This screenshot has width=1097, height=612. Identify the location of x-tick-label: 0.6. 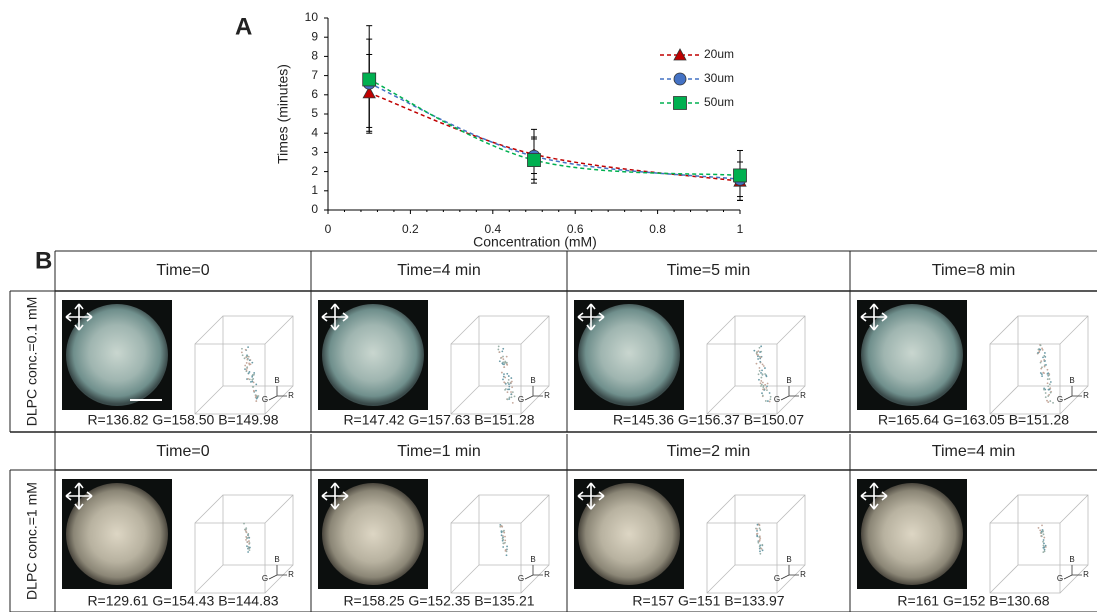
(575, 229).